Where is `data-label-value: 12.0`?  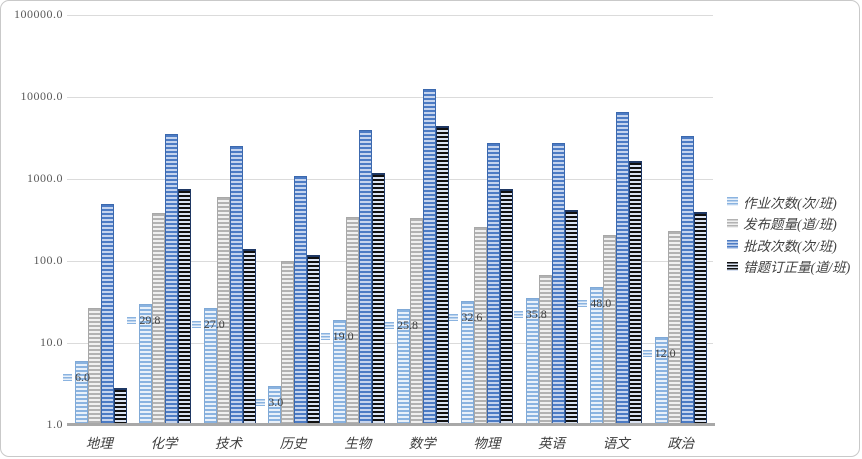
data-label-value: 12.0 is located at coordinates (665, 352).